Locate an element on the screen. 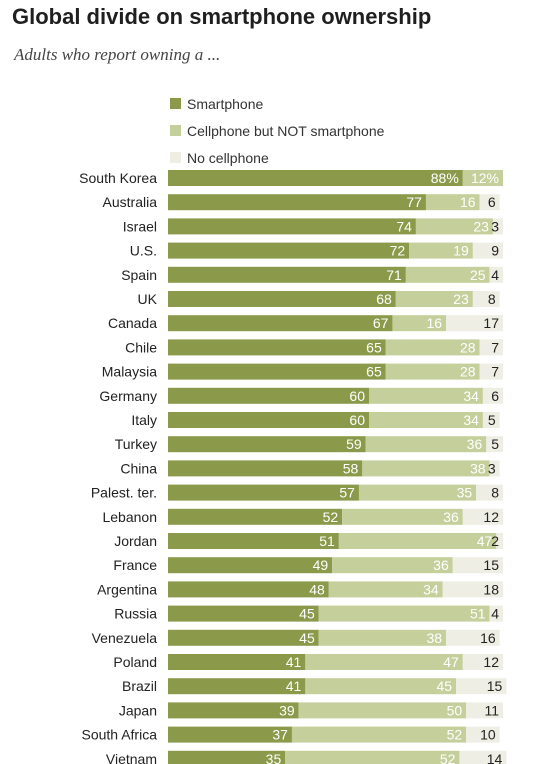 This screenshot has height=764, width=554. value-label-smartphone-france: 49 is located at coordinates (321, 565).